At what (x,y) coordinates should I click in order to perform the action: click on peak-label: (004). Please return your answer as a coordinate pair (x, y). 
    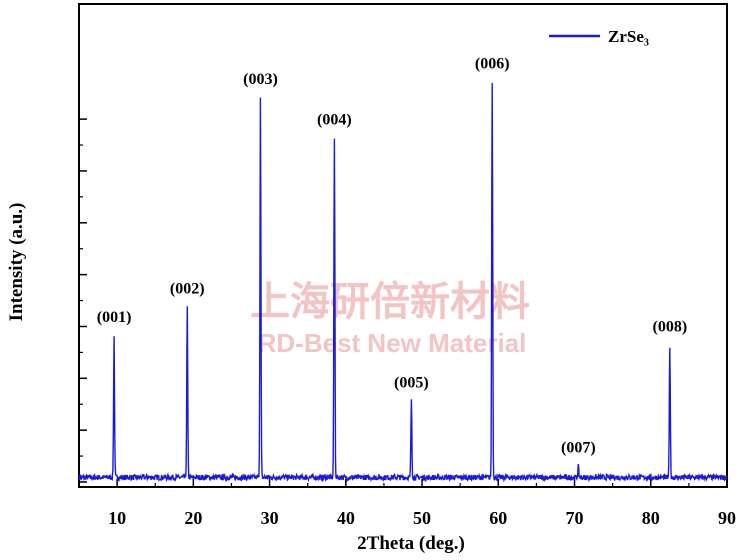
    Looking at the image, I should click on (334, 119).